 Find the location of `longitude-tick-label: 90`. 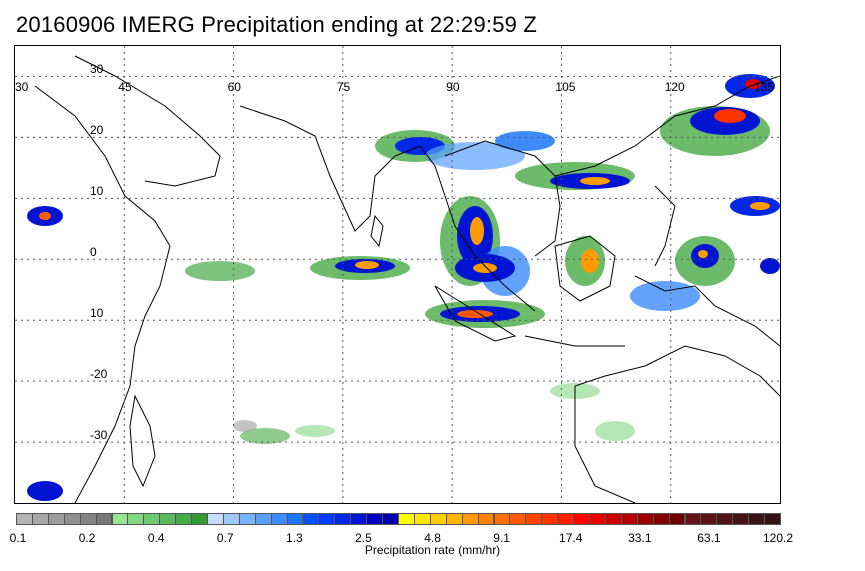

longitude-tick-label: 90 is located at coordinates (453, 86).